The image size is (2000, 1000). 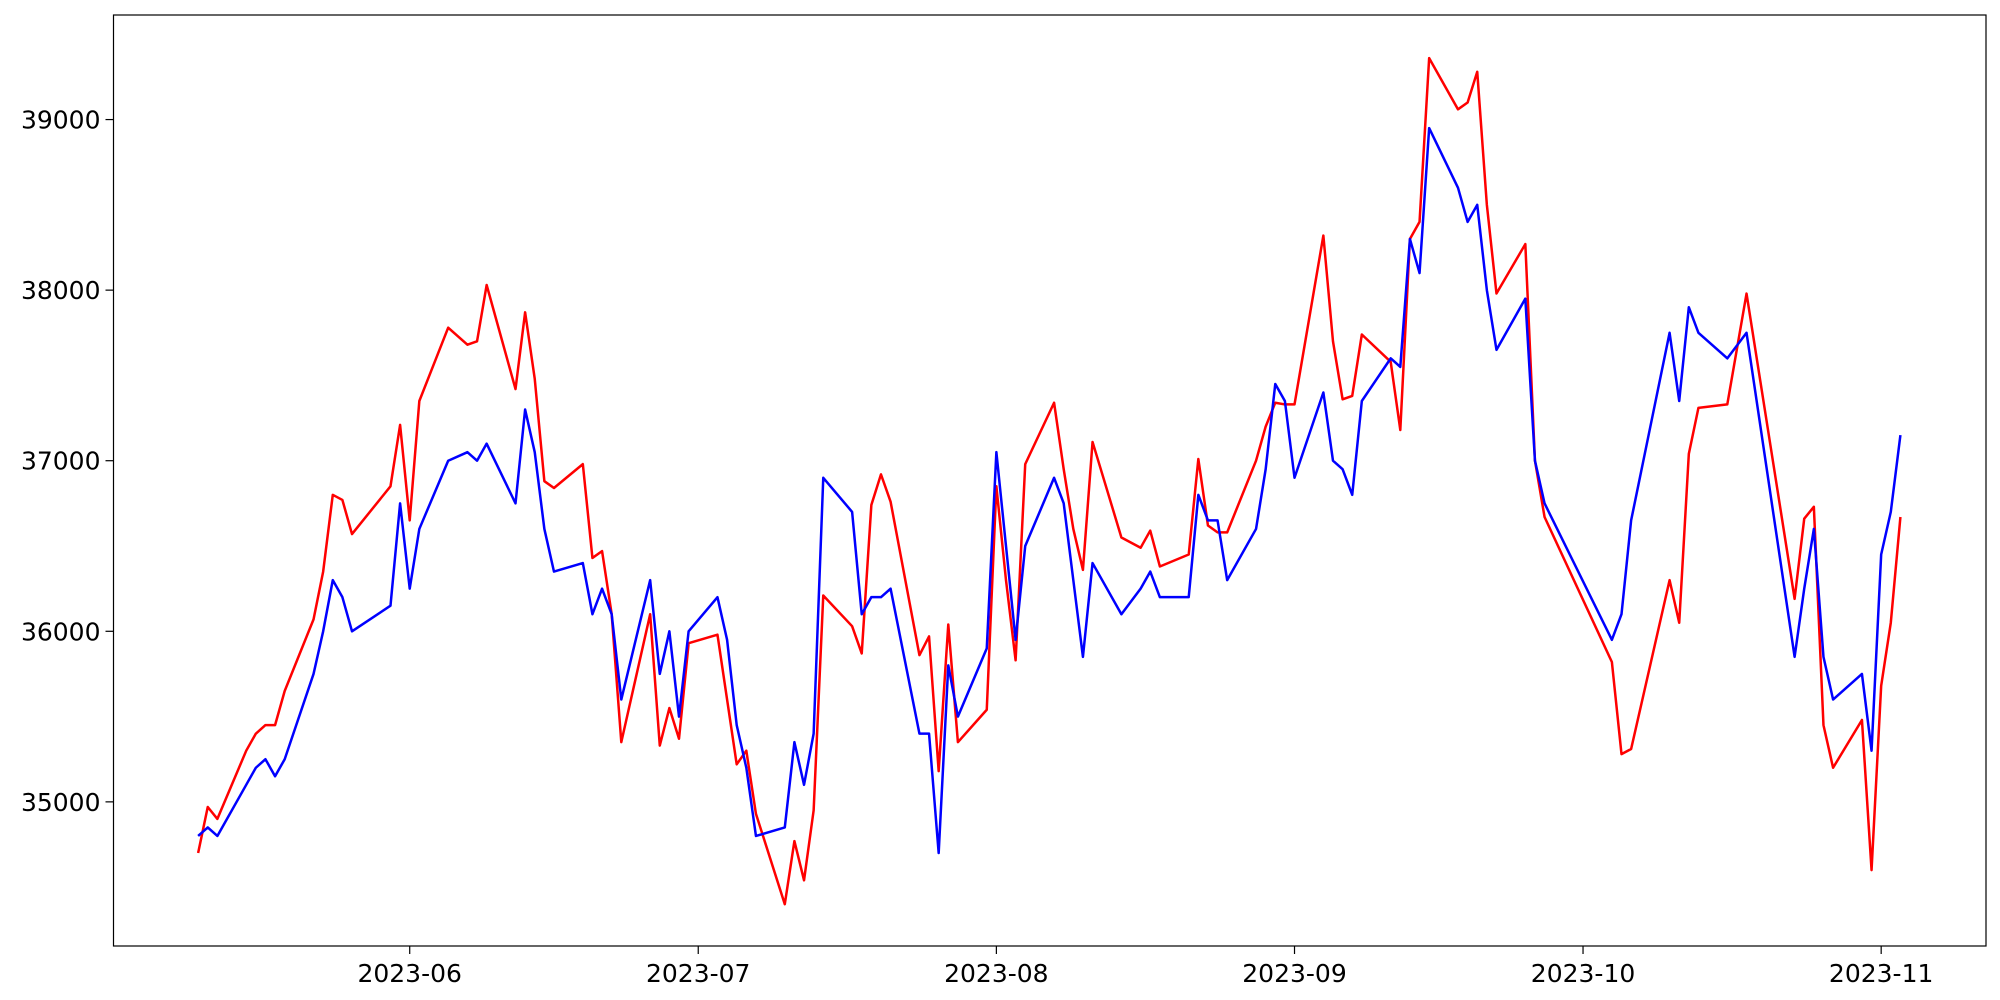 I want to click on x-tick-label: 2023-09, so click(x=1294, y=973).